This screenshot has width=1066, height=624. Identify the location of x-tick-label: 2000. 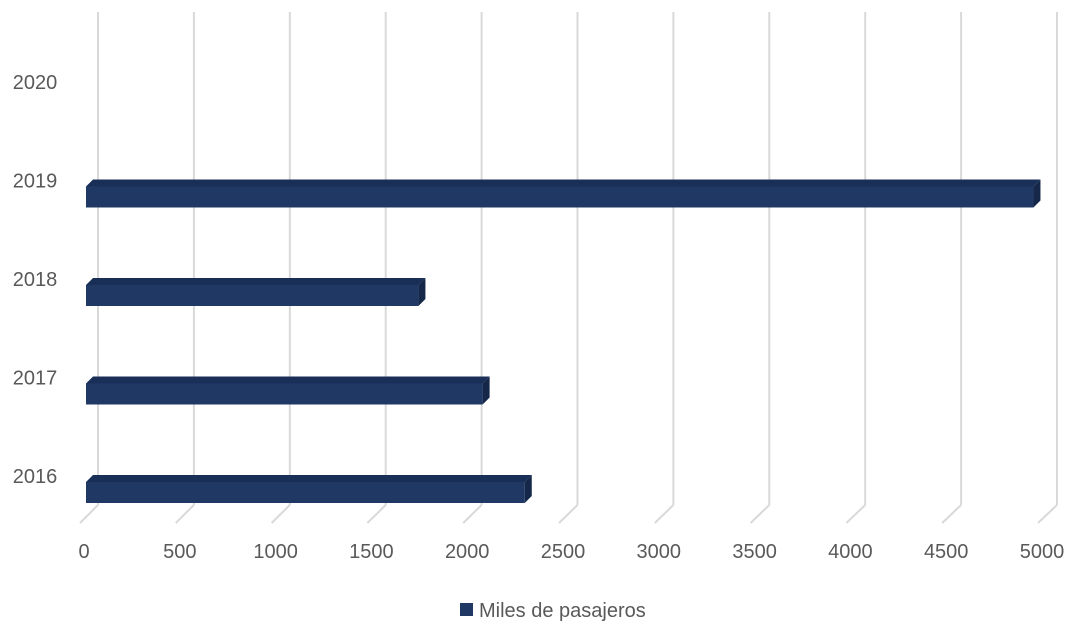
(467, 552).